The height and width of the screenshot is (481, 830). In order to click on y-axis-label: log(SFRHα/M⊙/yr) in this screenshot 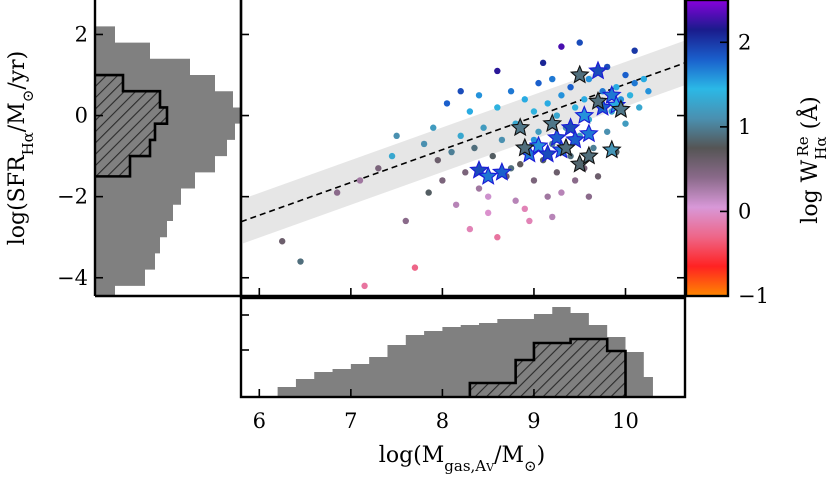, I will do `click(21, 148)`.